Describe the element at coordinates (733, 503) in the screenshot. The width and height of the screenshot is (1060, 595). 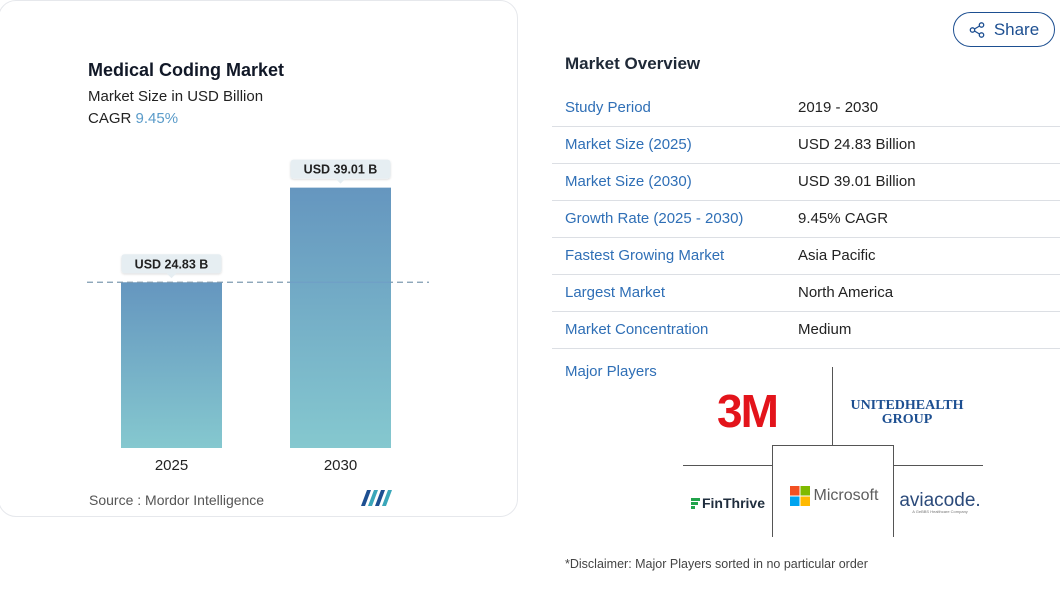
I see `finthrive-logo-text: FinThrive` at that location.